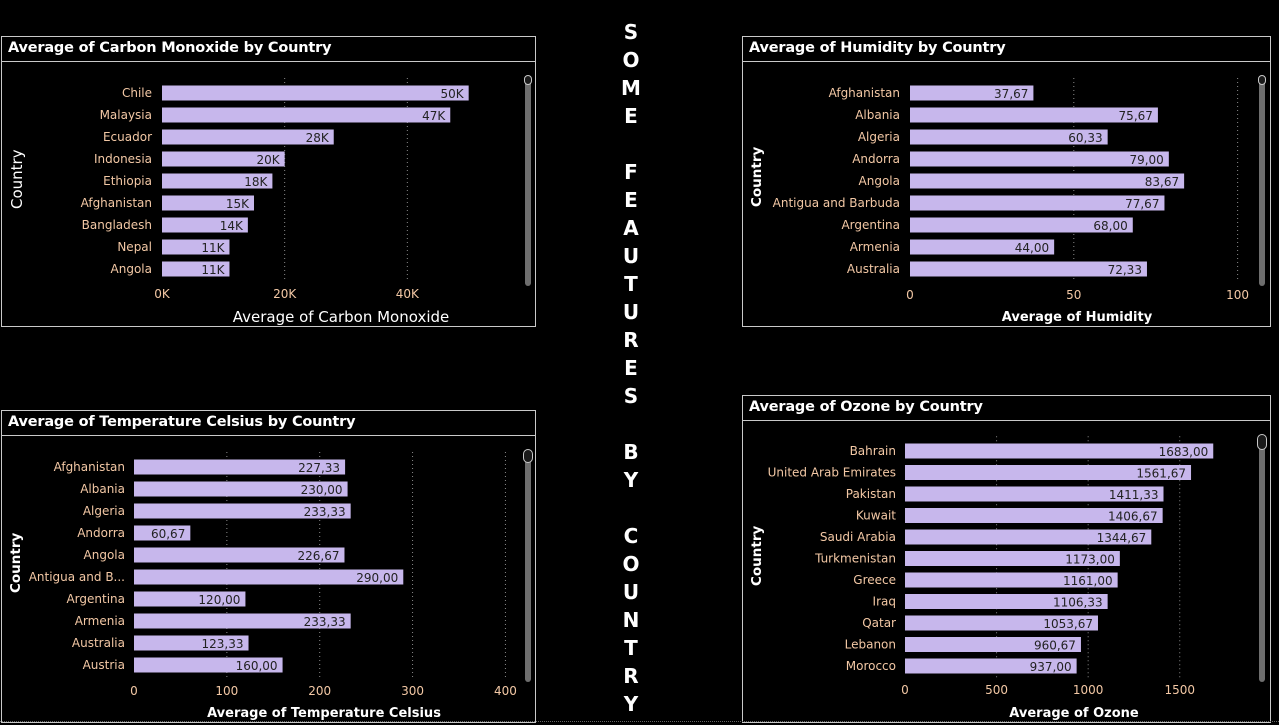  What do you see at coordinates (213, 248) in the screenshot?
I see `data-label: 11K` at bounding box center [213, 248].